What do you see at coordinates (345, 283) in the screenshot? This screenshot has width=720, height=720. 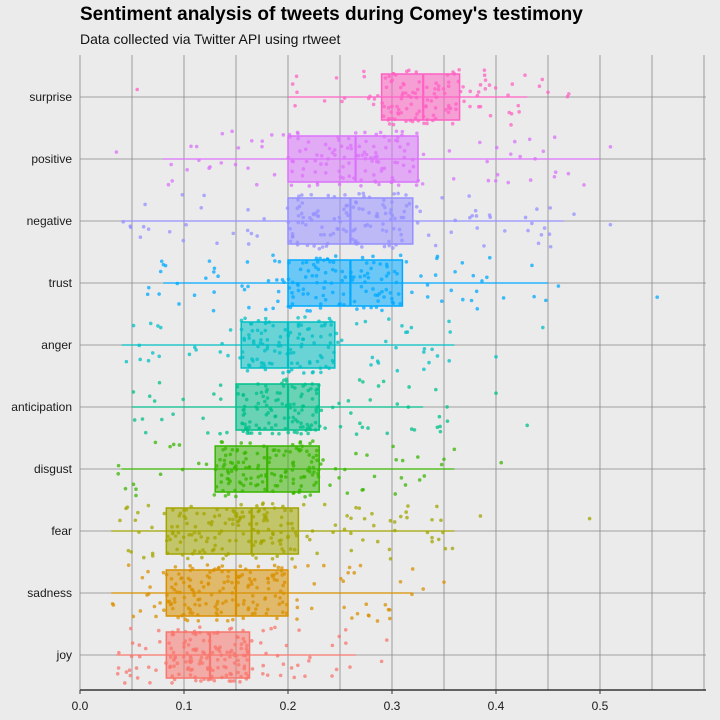 I see `box-trust` at bounding box center [345, 283].